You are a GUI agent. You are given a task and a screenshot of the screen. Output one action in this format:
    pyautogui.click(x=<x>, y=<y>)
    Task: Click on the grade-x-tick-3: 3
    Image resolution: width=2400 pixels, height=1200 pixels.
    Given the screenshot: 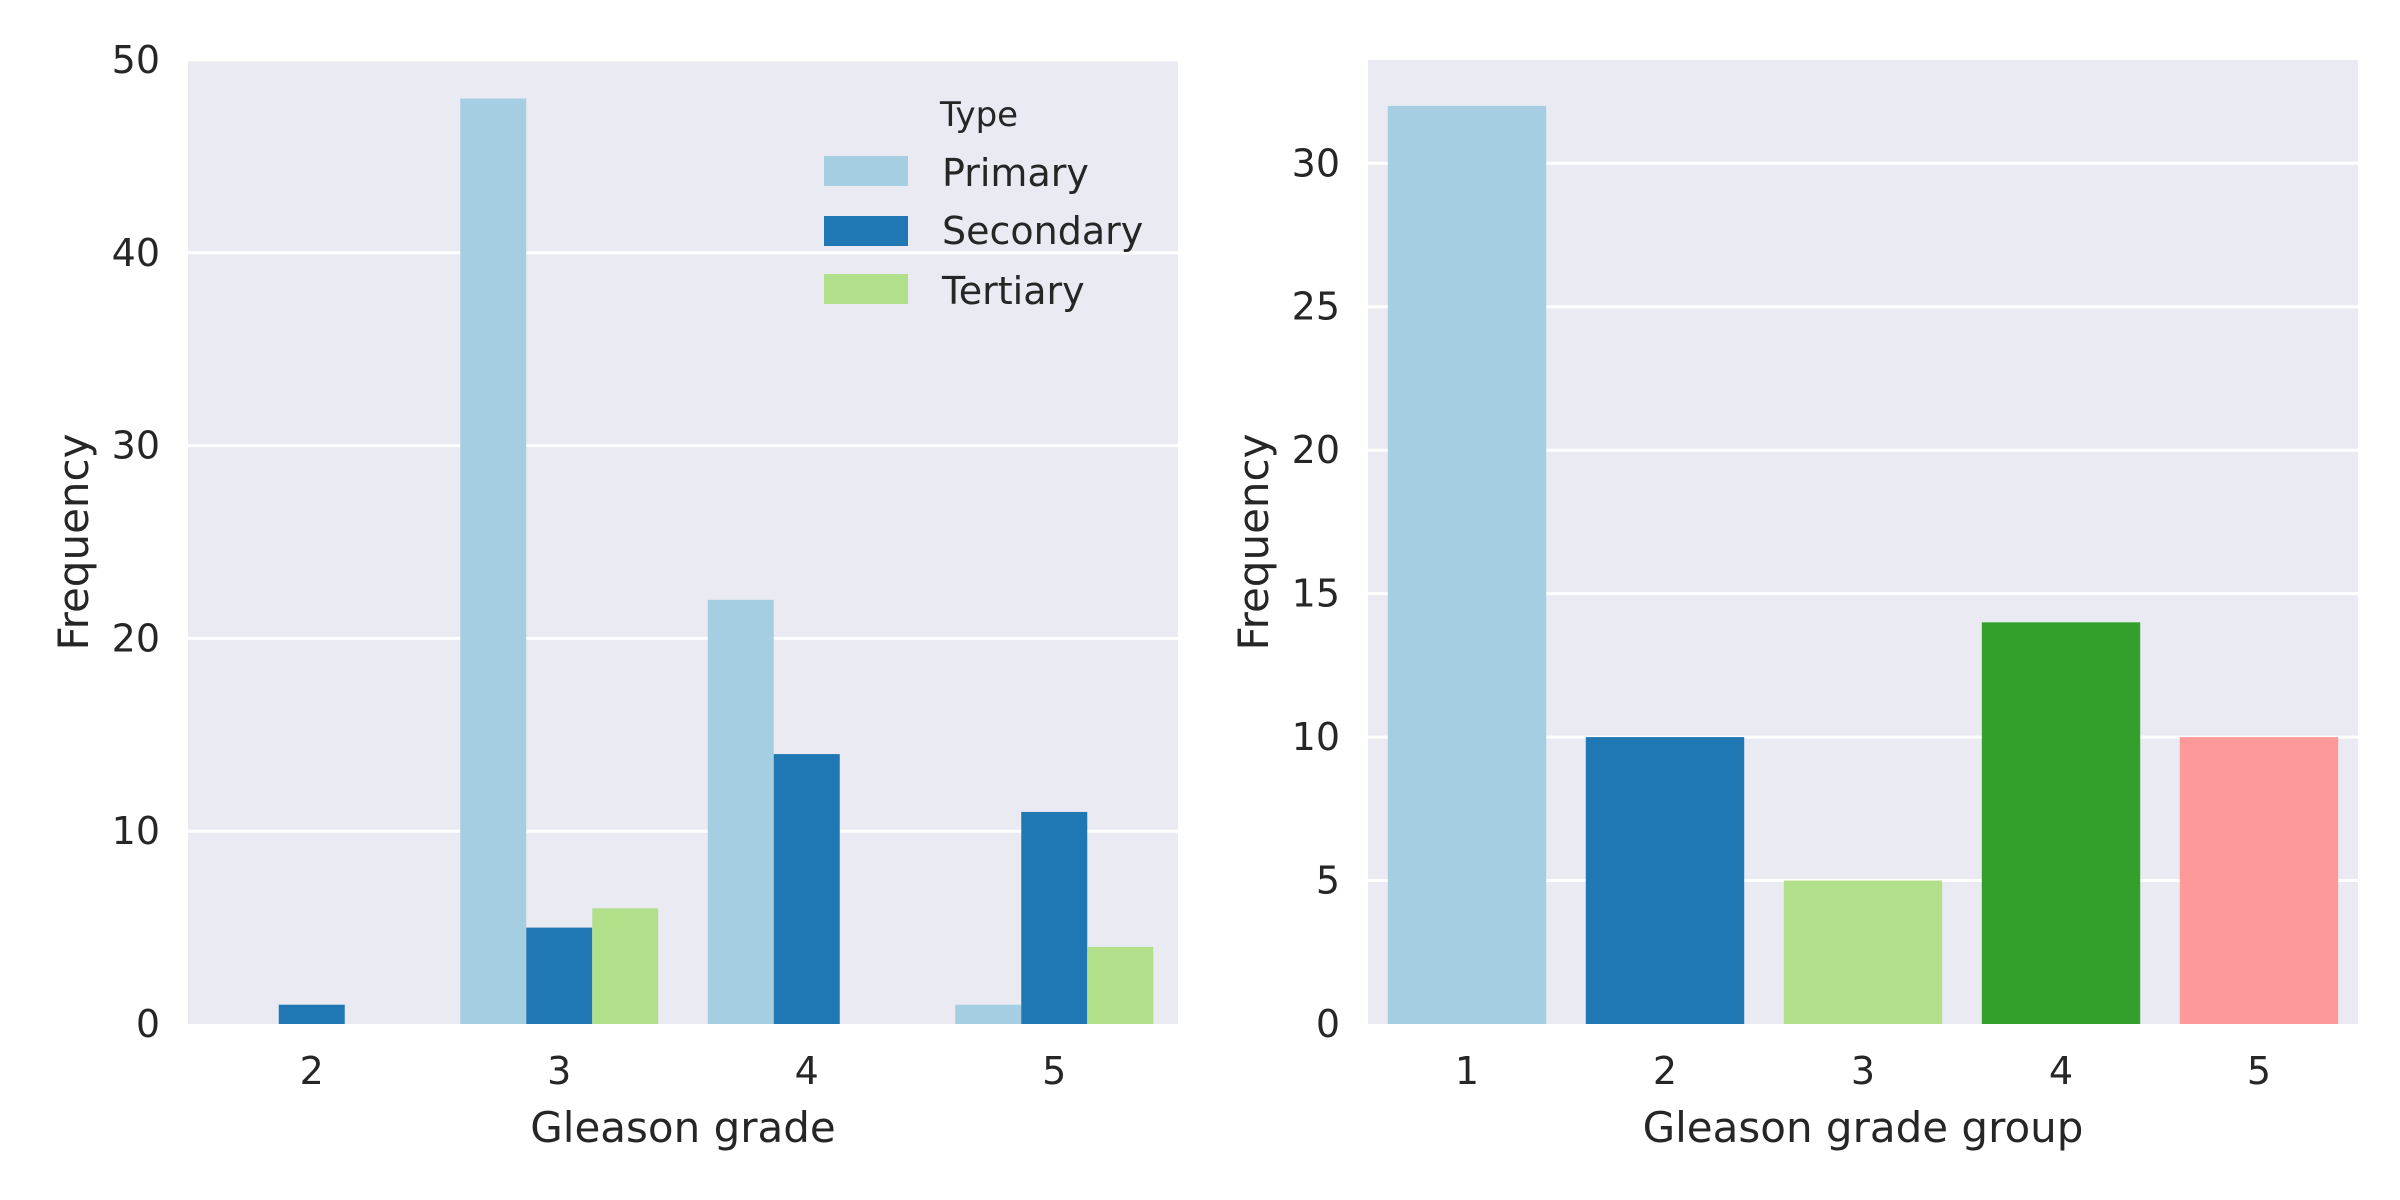 What is the action you would take?
    pyautogui.click(x=559, y=1071)
    